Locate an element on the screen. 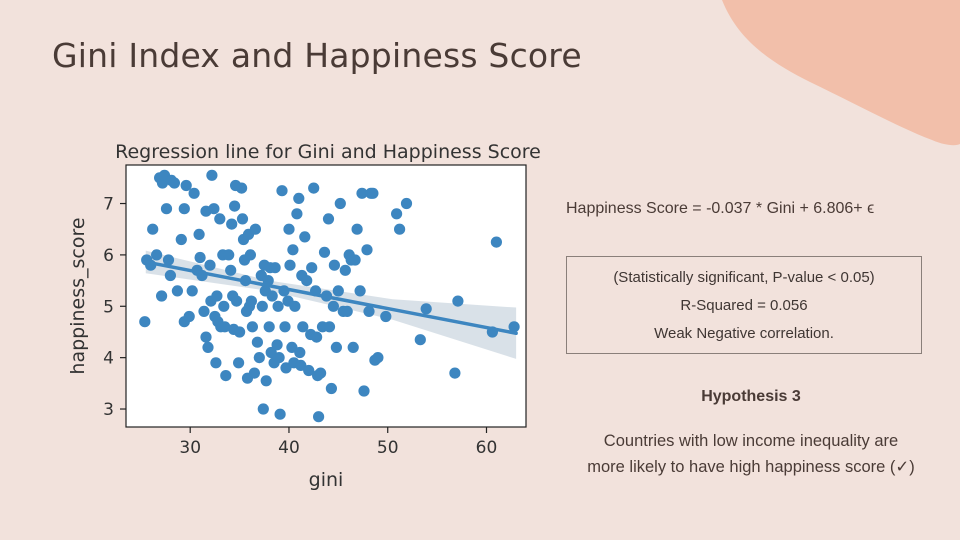 Image resolution: width=960 pixels, height=540 pixels. x-tick-label: 60 is located at coordinates (487, 448).